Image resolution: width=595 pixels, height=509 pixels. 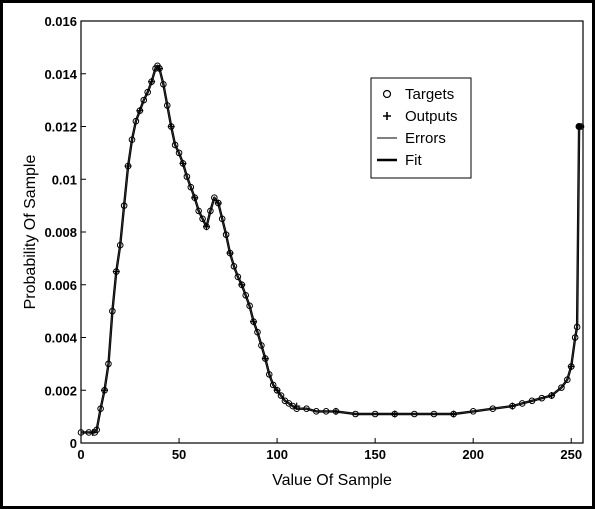 I want to click on legend: Targets Outputs Errors Fit, so click(x=421, y=128).